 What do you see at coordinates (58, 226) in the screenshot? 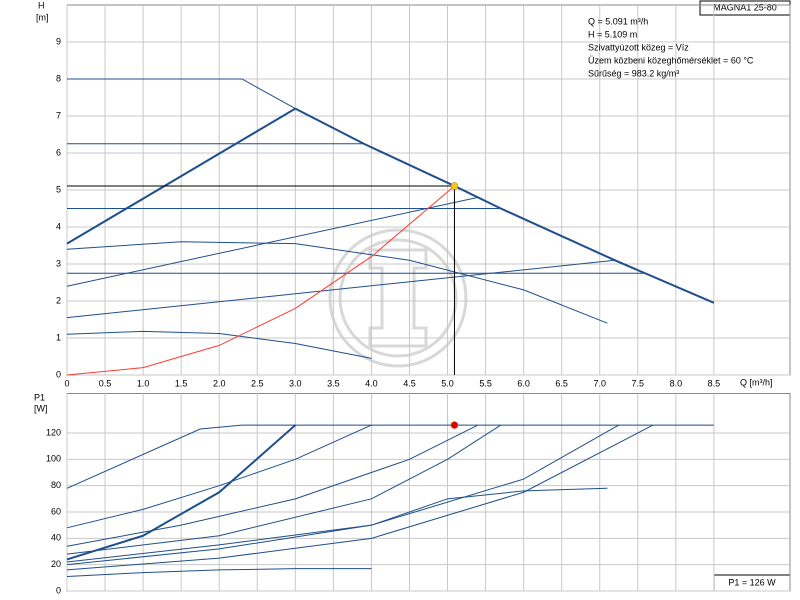
I see `y-tick-label: 4` at bounding box center [58, 226].